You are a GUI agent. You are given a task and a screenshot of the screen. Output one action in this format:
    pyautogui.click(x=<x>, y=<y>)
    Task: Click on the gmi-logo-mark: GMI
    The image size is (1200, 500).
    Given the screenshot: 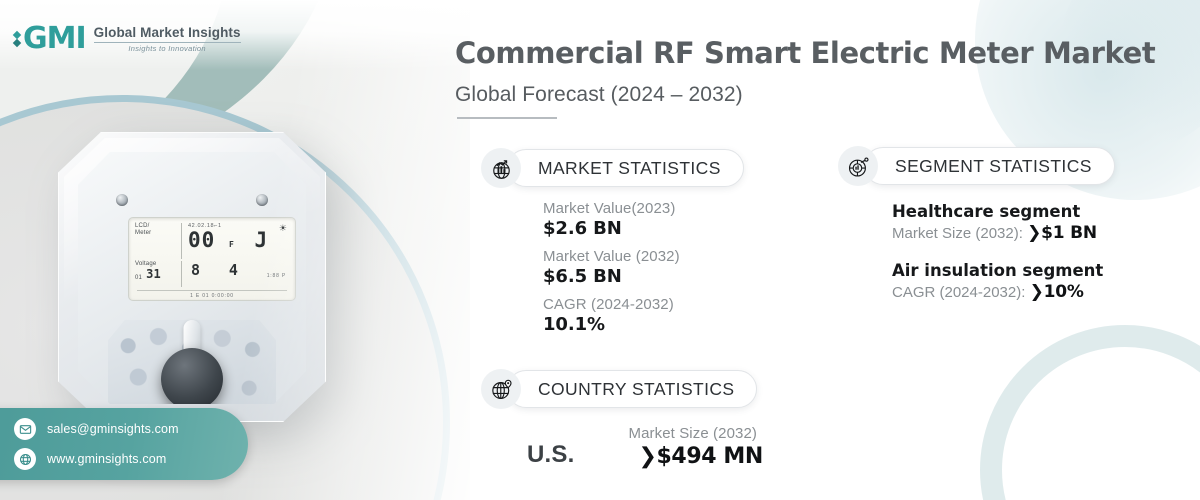 What is the action you would take?
    pyautogui.click(x=49, y=38)
    